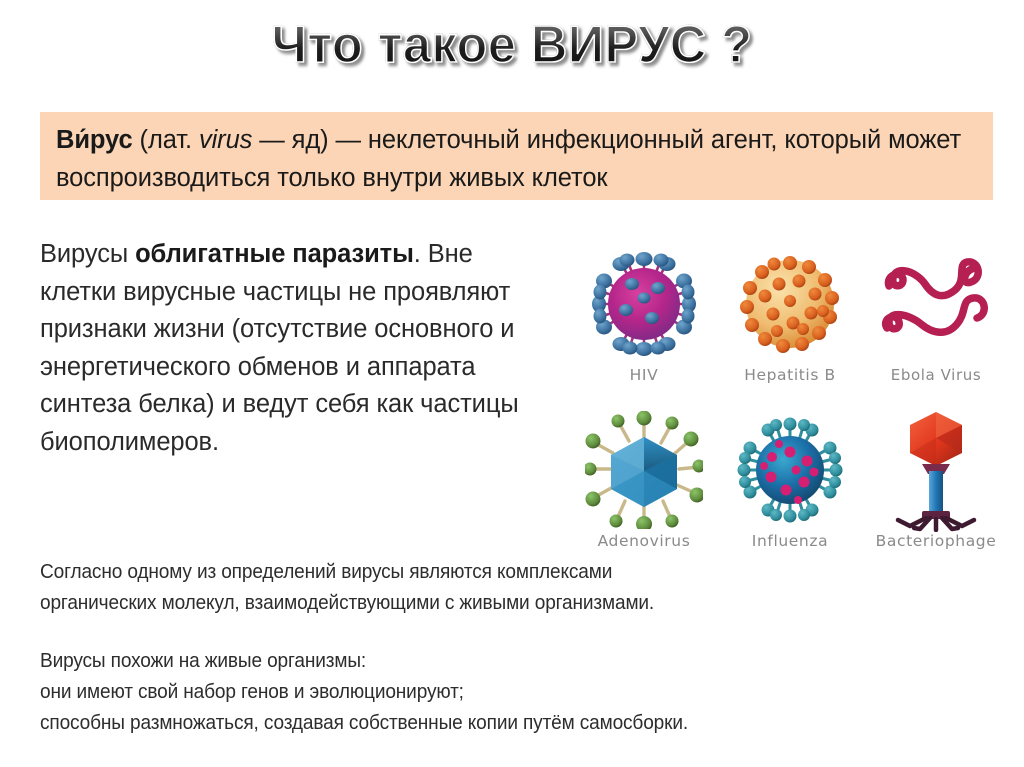 Image resolution: width=1024 pixels, height=767 pixels. I want to click on virus-label-influenza: Influenza, so click(790, 541).